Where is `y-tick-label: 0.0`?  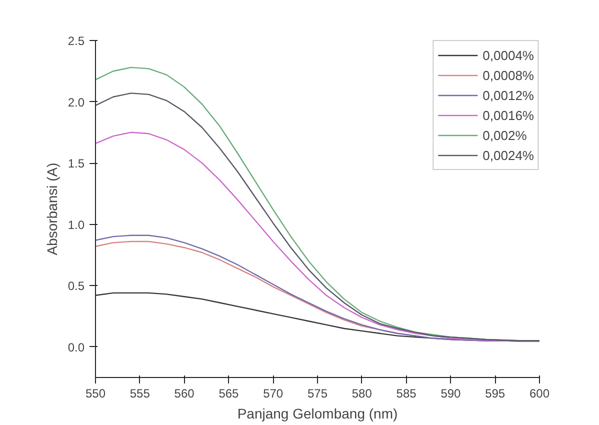 y-tick-label: 0.0 is located at coordinates (76, 347).